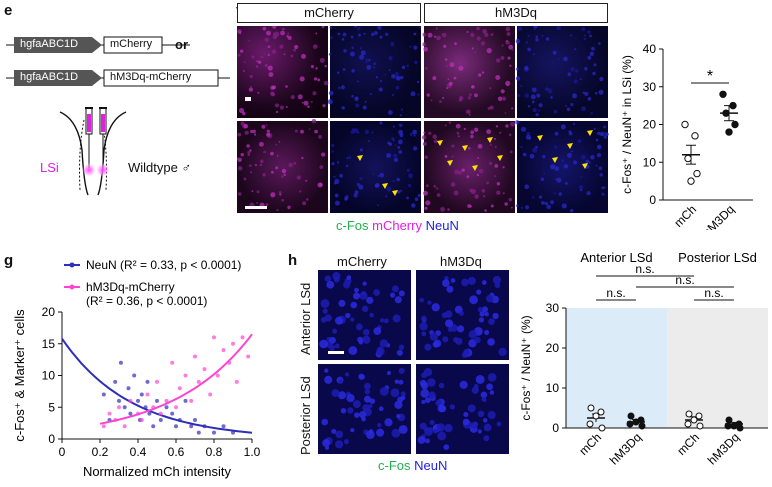 This screenshot has height=487, width=772. Describe the element at coordinates (256, 207) in the screenshot. I see `scale-bar` at that location.